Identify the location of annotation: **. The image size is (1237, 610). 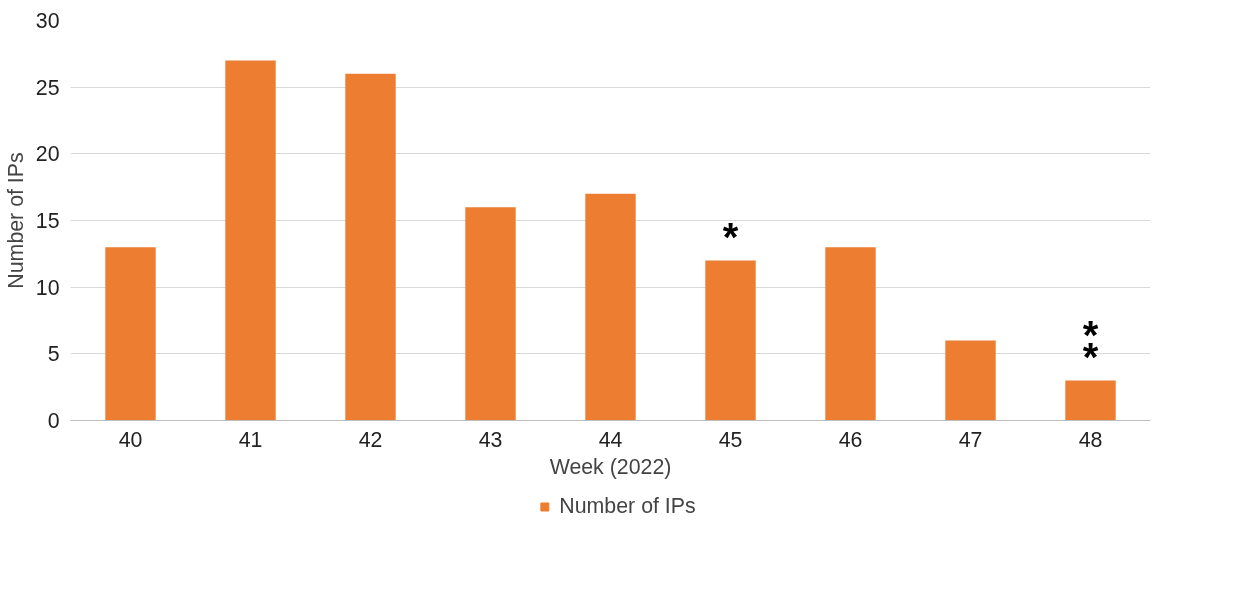
(1090, 345).